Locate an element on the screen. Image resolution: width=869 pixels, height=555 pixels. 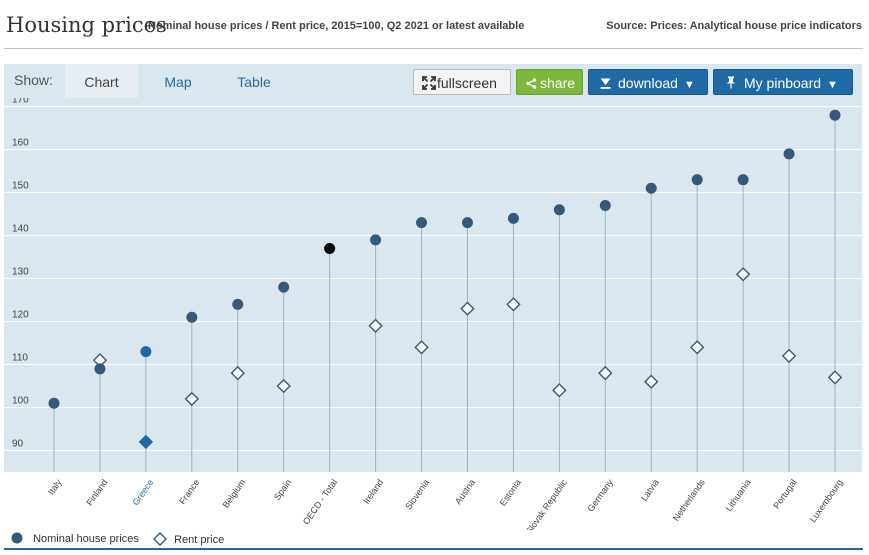
y-tick-label: 160 is located at coordinates (20, 143).